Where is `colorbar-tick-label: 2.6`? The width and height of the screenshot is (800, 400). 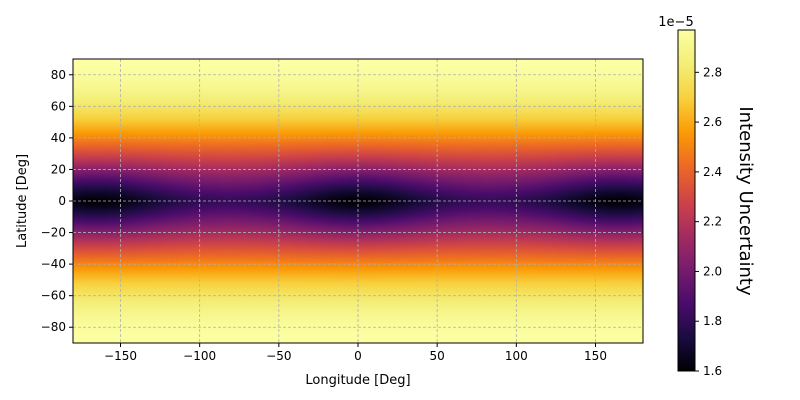 colorbar-tick-label: 2.6 is located at coordinates (712, 122).